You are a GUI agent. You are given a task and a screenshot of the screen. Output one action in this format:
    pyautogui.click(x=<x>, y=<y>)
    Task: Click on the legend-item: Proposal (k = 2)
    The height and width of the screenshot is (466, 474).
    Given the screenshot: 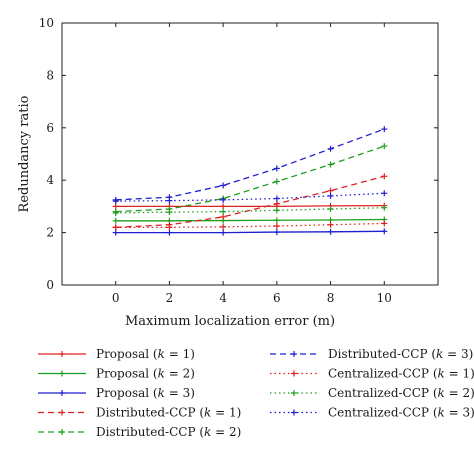 What is the action you would take?
    pyautogui.click(x=116, y=374)
    